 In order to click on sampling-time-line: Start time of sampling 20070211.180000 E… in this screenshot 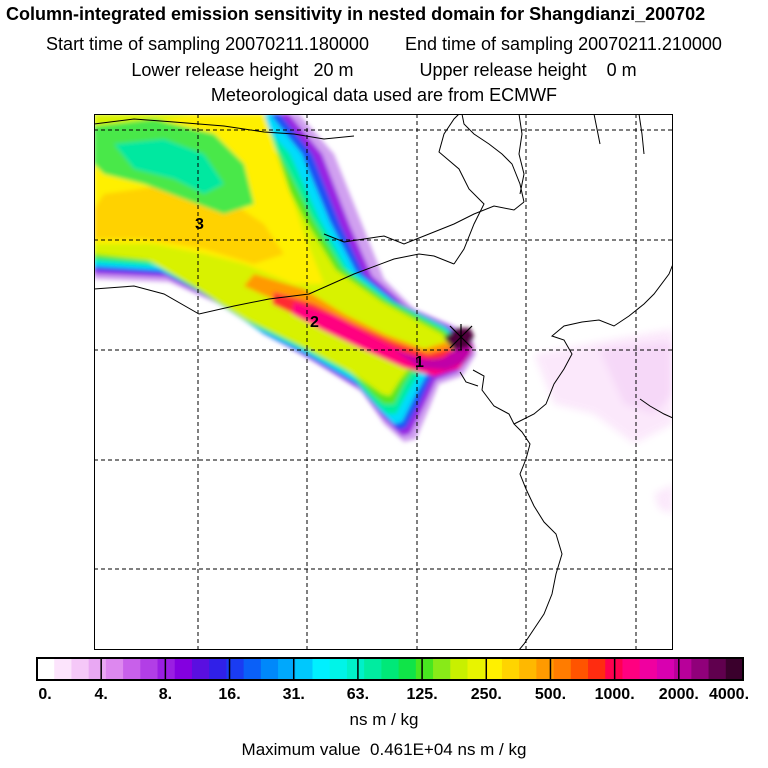, I will do `click(384, 44)`.